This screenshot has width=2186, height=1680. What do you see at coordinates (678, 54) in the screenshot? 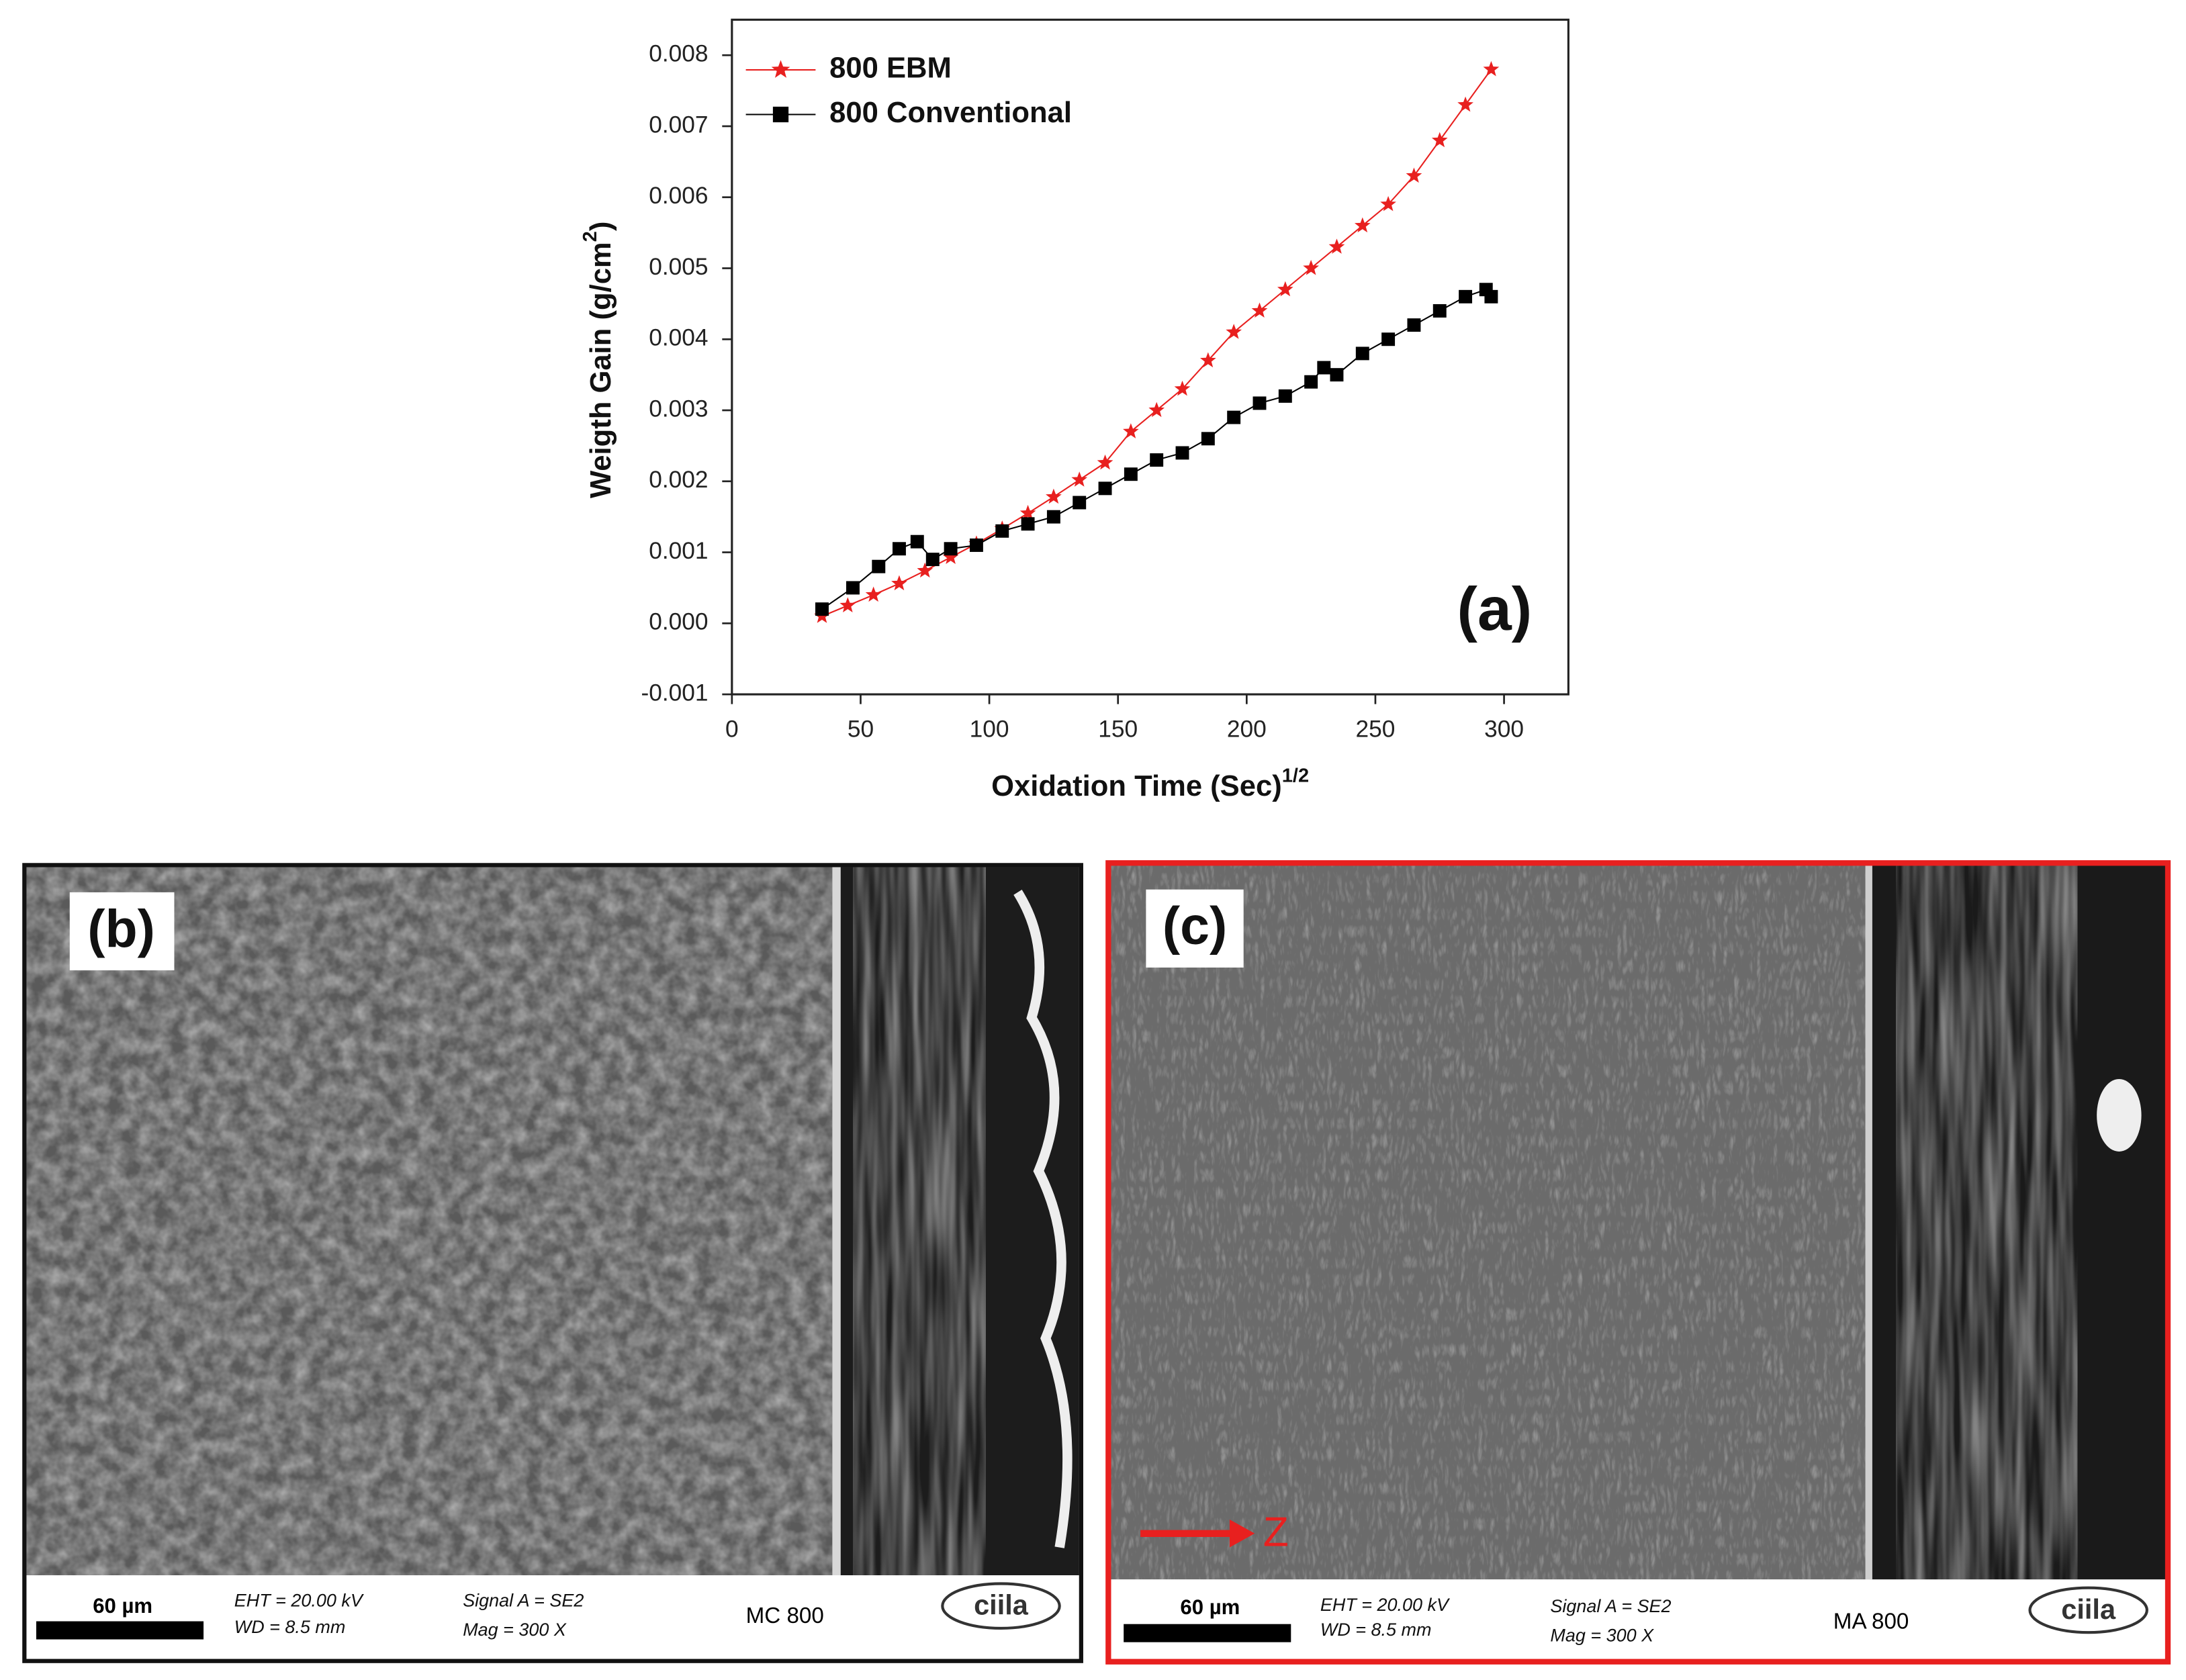
I see `y-tick-label: 0.008` at bounding box center [678, 54].